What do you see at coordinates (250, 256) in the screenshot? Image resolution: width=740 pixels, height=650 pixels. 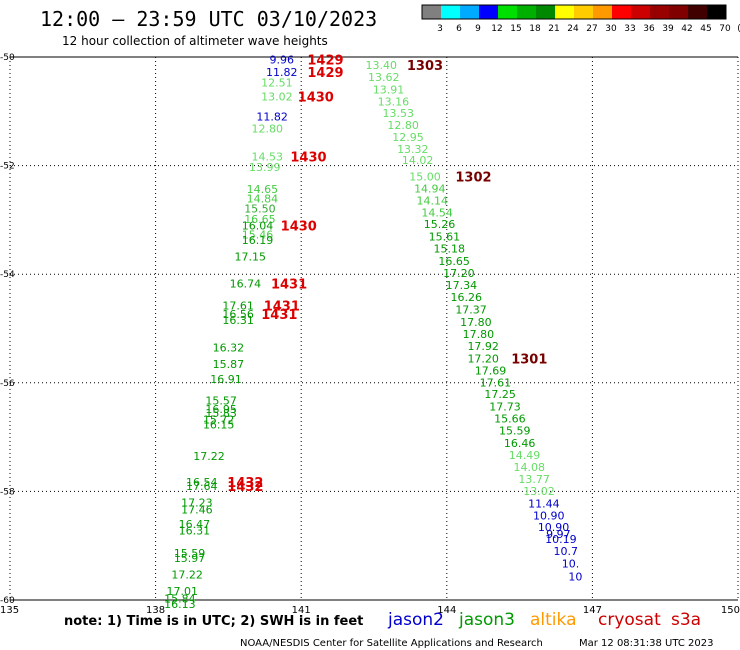 I see `wave-height-label: 17.15` at bounding box center [250, 256].